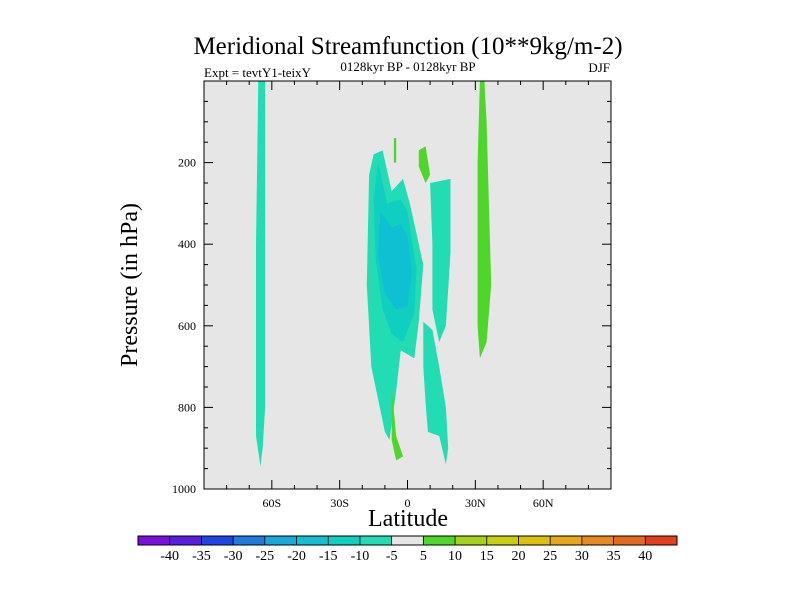 Image resolution: width=800 pixels, height=600 pixels. I want to click on colorbar-label: -40, so click(169, 556).